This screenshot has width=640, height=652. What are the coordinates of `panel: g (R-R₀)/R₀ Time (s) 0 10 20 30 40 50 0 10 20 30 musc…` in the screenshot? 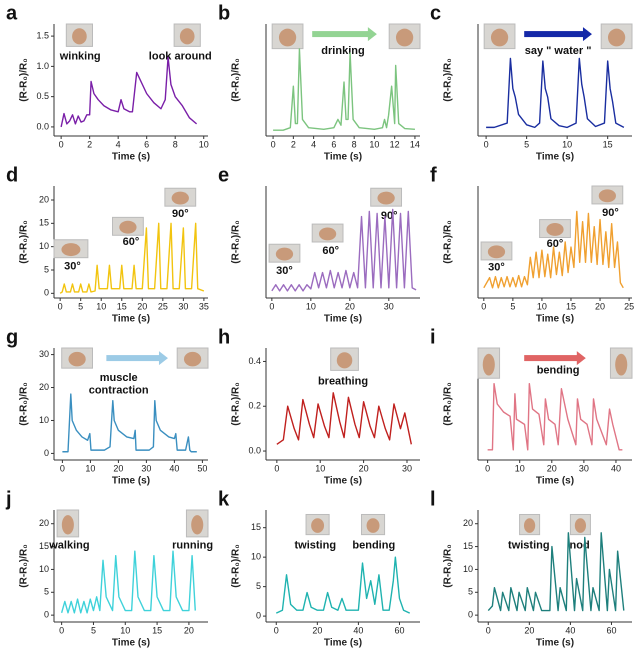 It's located at (107, 406).